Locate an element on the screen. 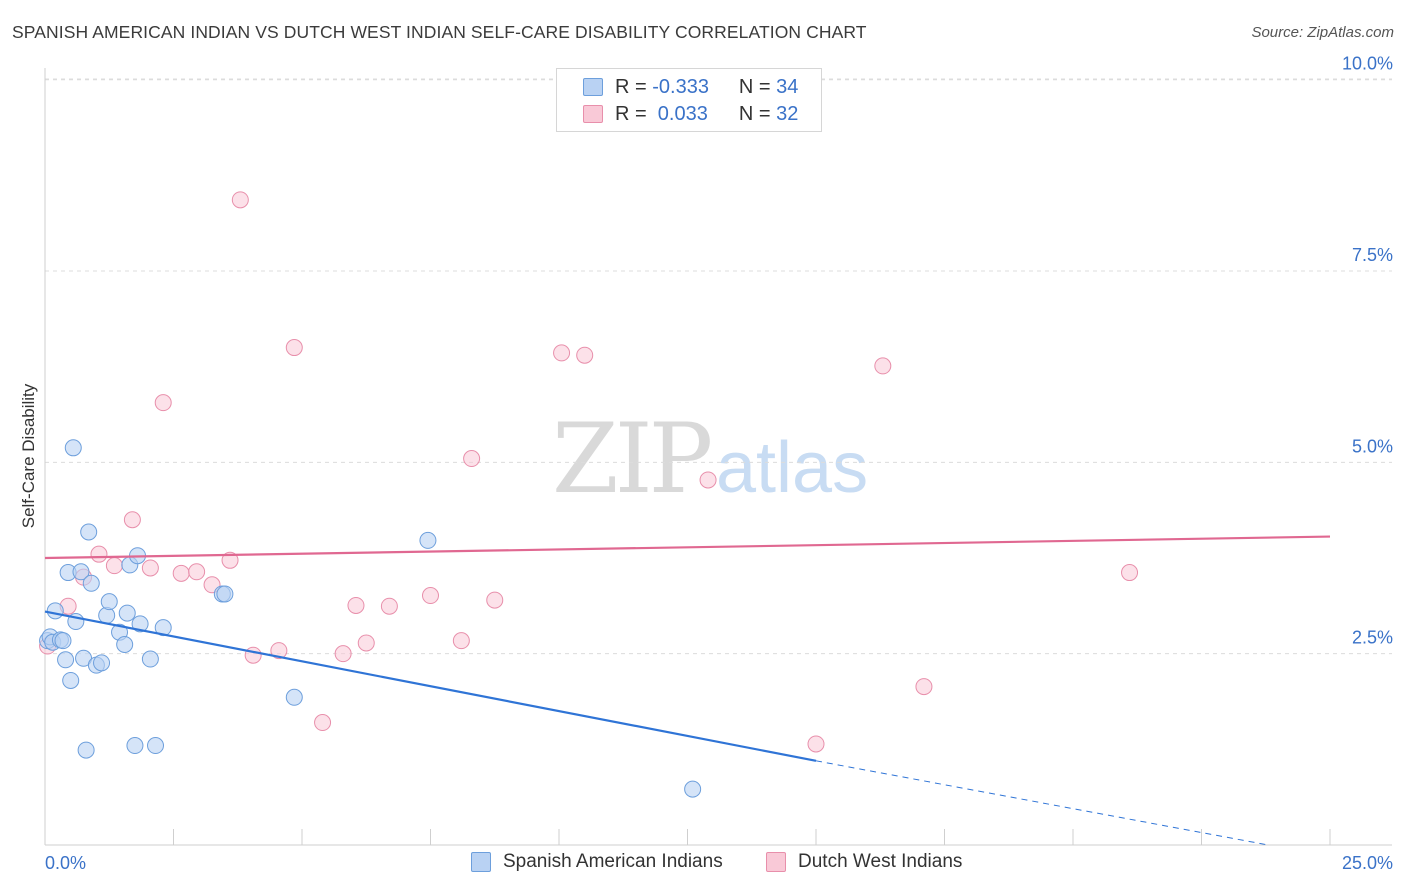 This screenshot has height=892, width=1406. legend-n-value: 34 is located at coordinates (787, 86).